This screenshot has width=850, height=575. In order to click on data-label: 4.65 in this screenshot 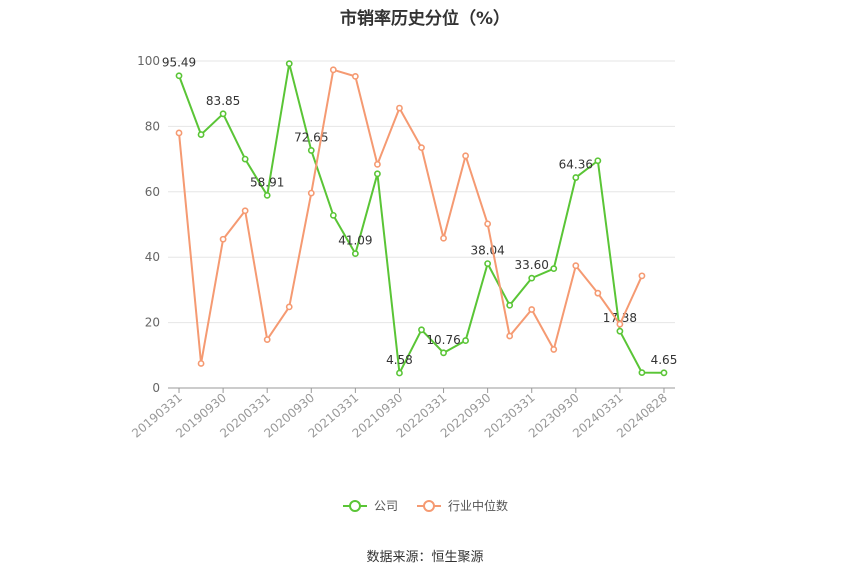, I will do `click(664, 360)`.